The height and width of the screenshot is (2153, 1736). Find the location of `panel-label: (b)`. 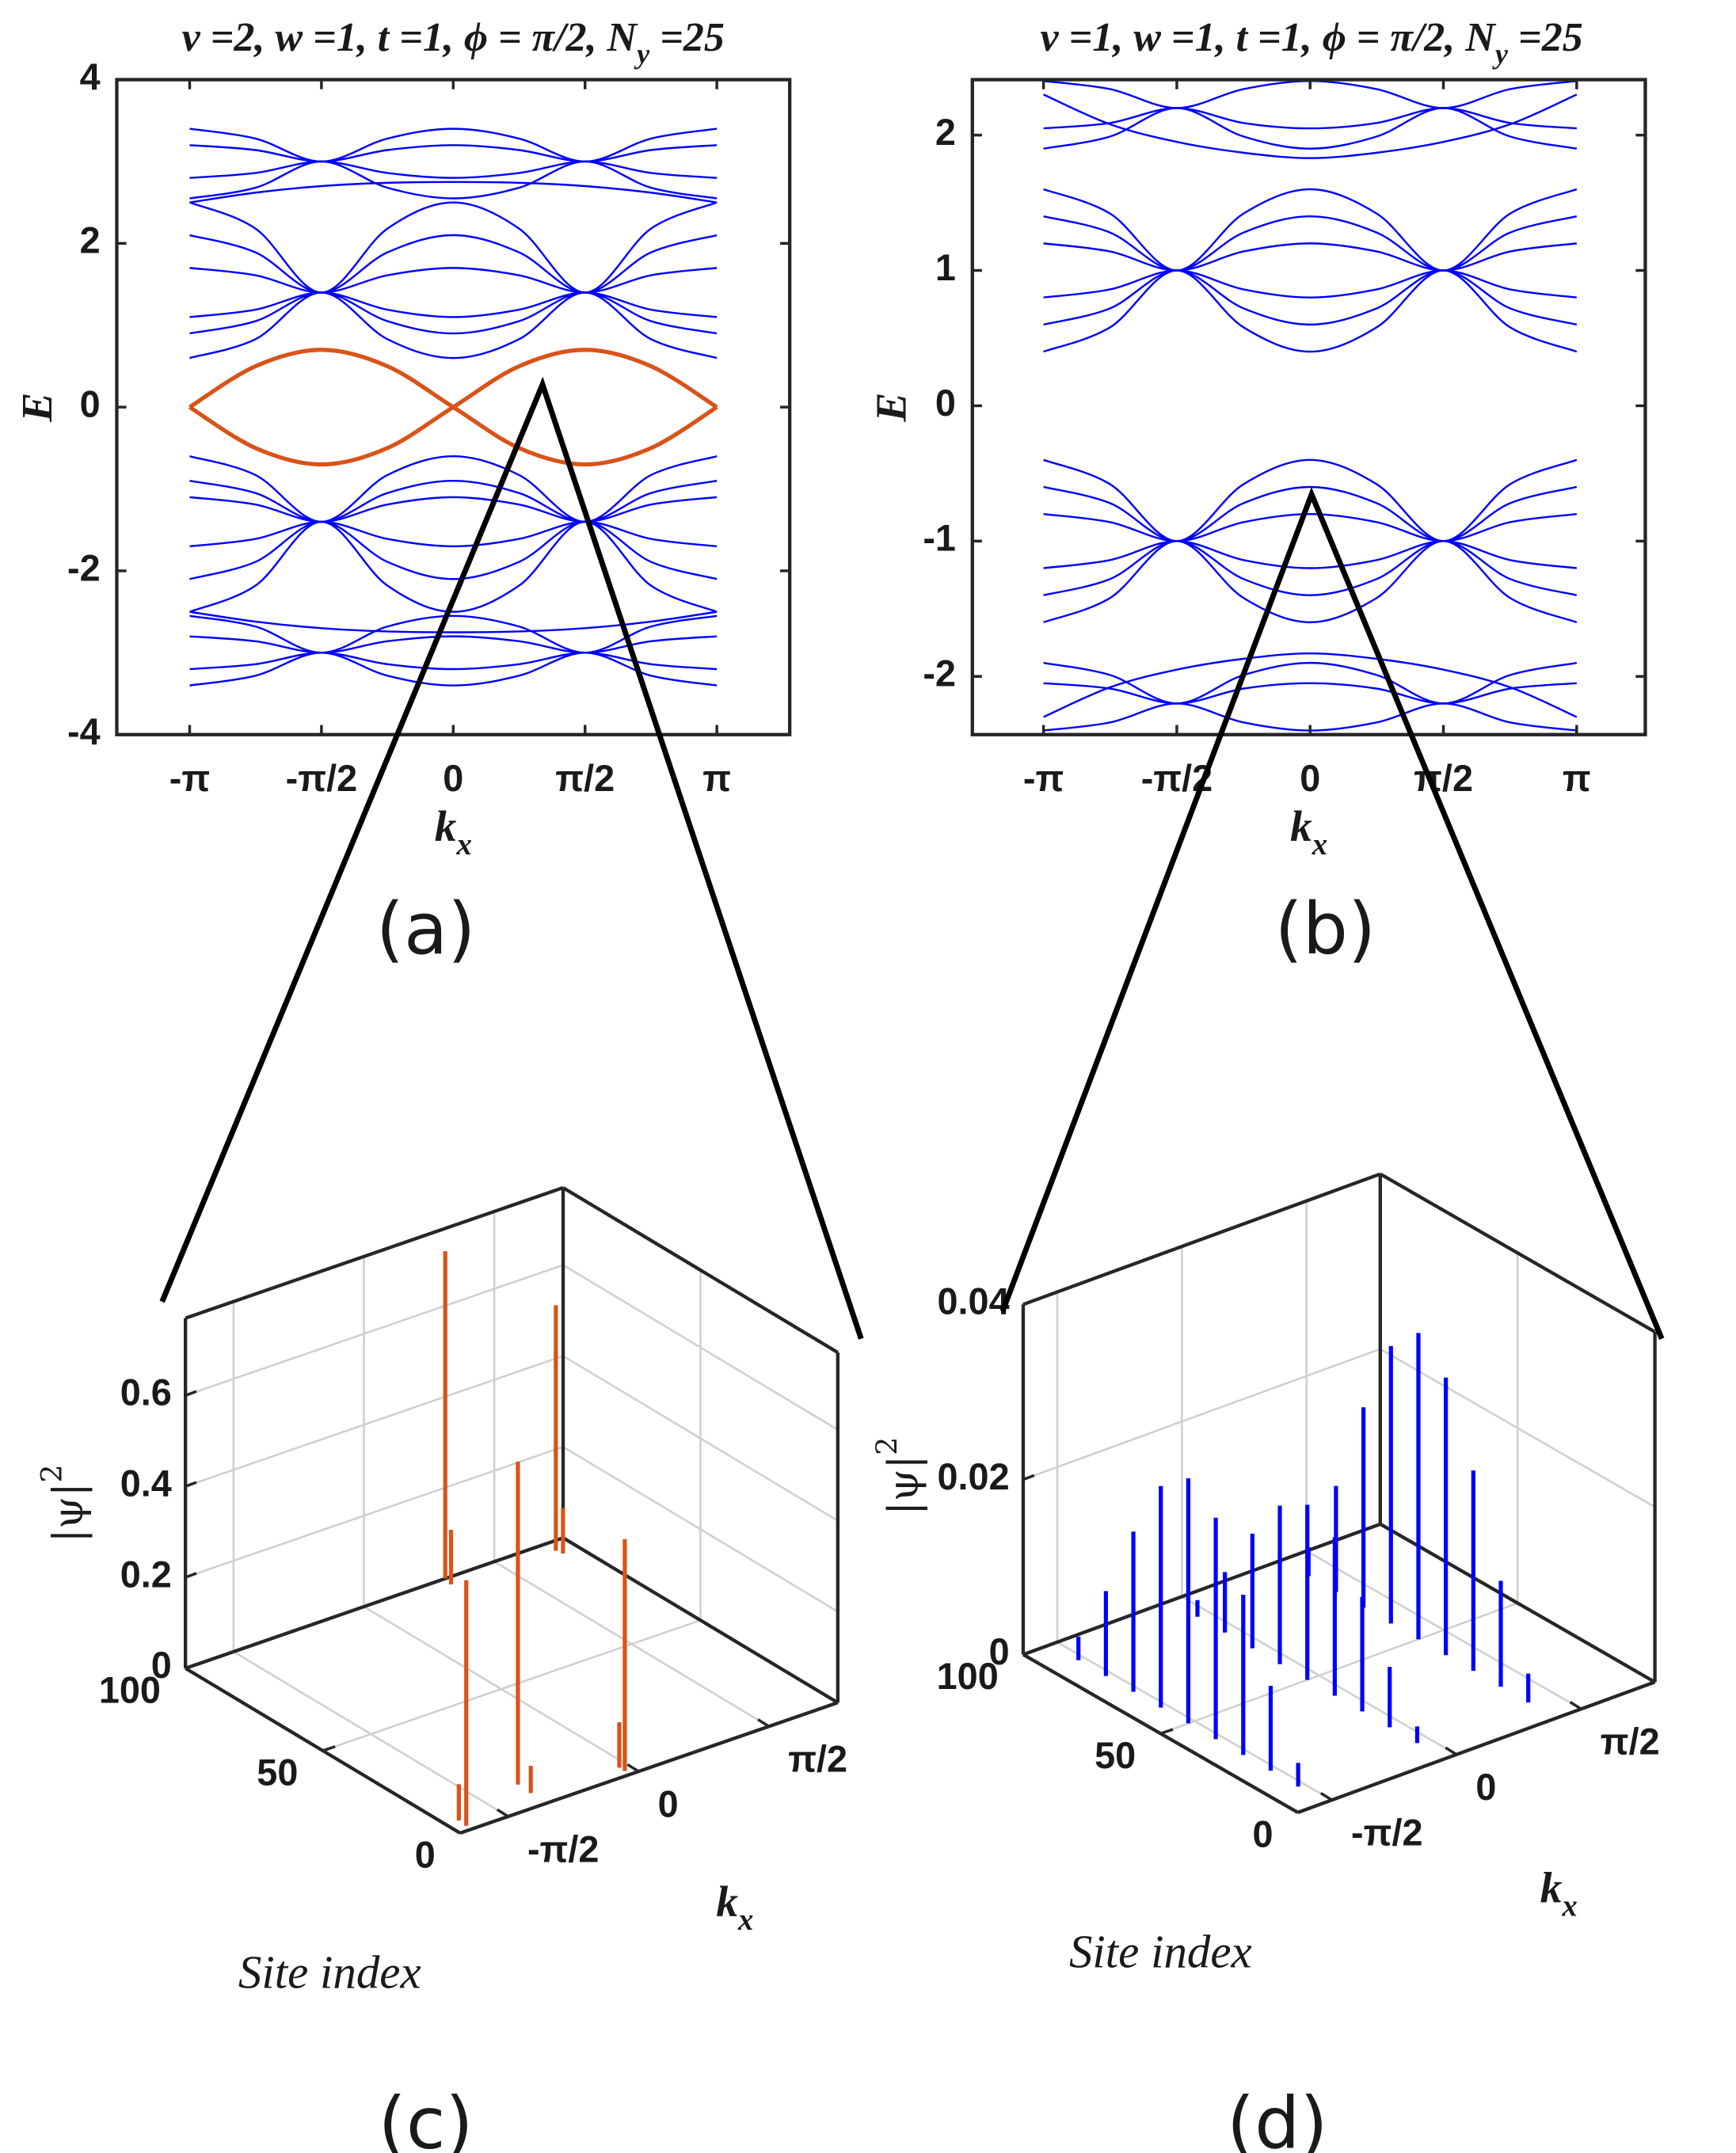

panel-label: (b) is located at coordinates (1325, 929).